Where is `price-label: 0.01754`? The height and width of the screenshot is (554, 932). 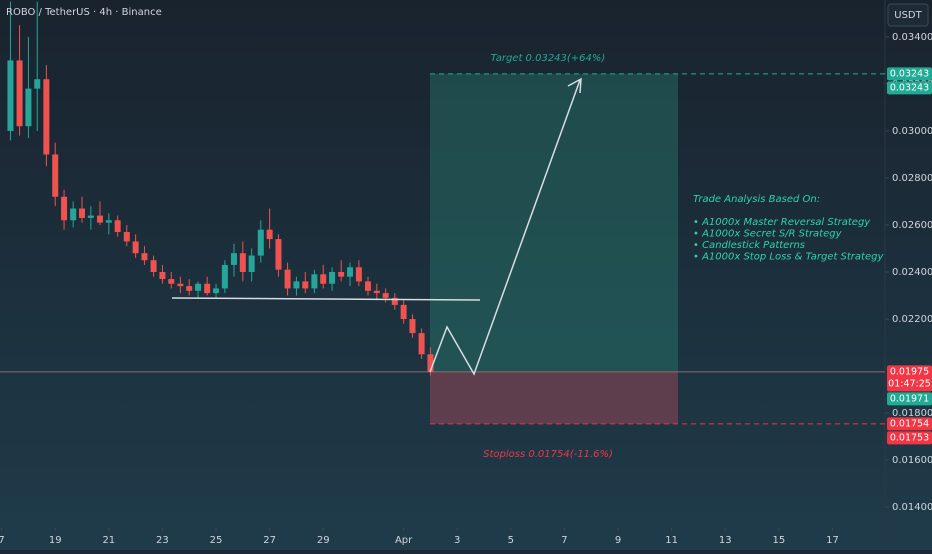
price-label: 0.01754 is located at coordinates (909, 423).